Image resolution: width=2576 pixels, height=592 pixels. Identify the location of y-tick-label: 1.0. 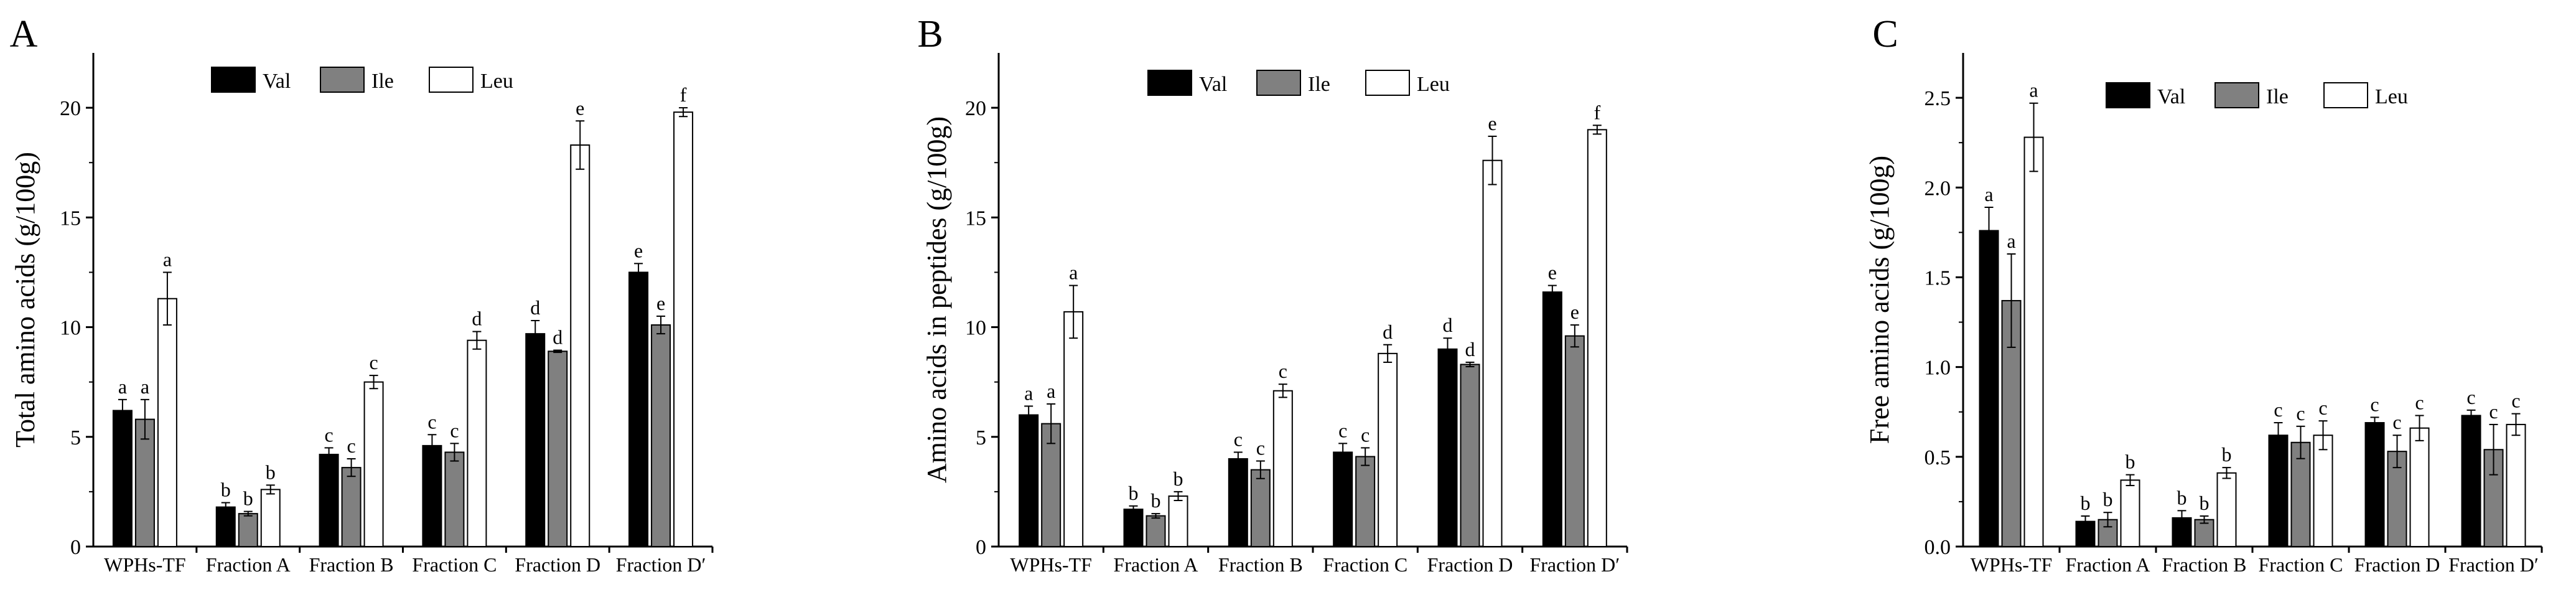
(1938, 368).